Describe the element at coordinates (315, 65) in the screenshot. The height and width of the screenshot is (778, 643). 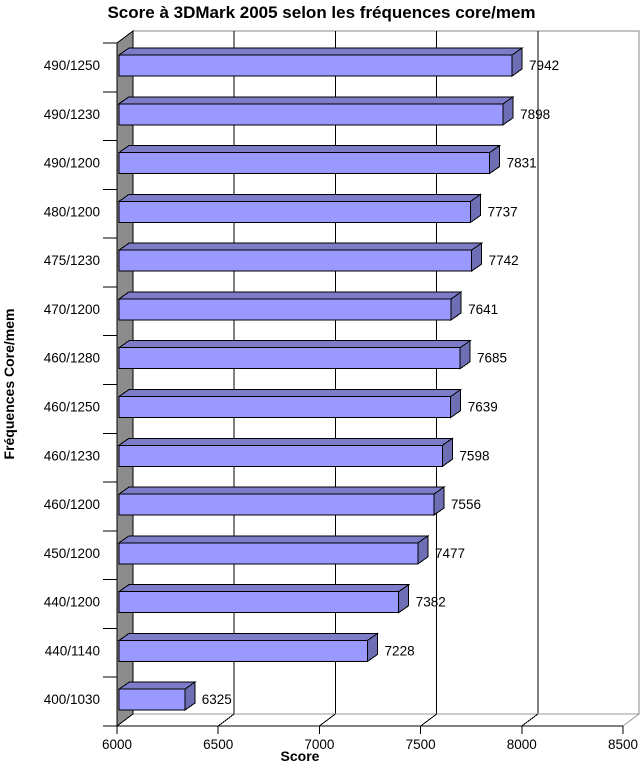
I see `bar-490/1250` at that location.